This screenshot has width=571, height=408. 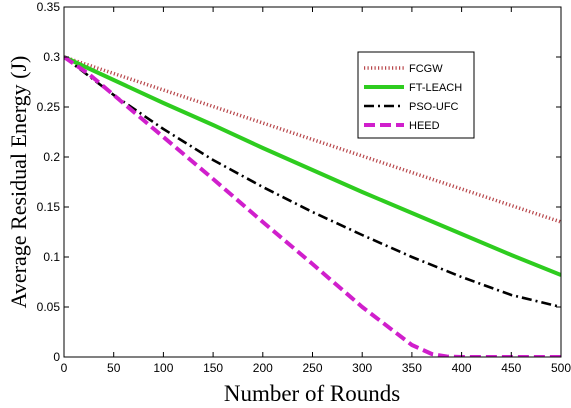 I want to click on x-tick-label: 100, so click(x=163, y=368).